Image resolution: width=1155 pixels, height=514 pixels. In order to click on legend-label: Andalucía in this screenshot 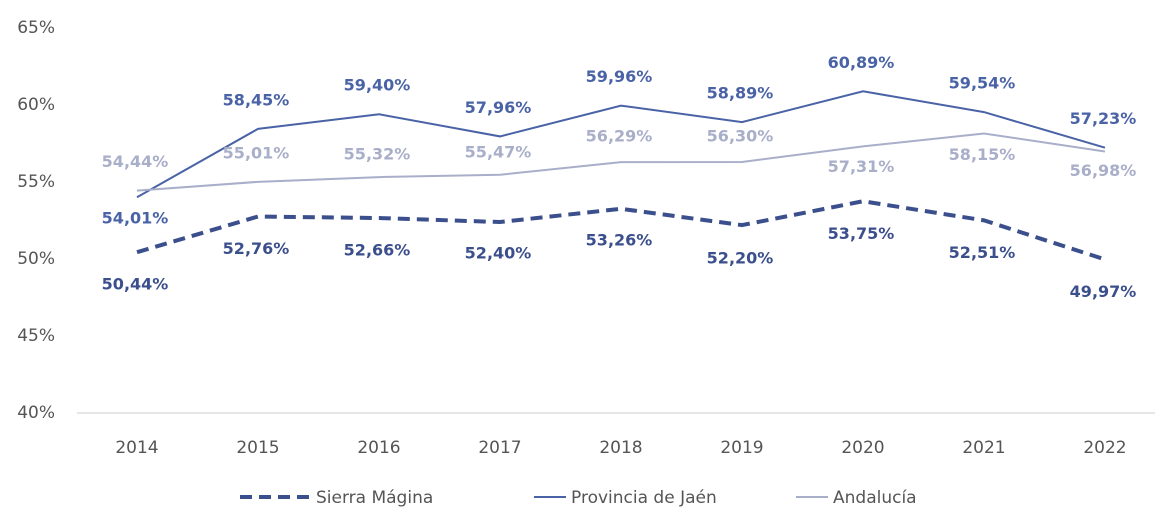, I will do `click(875, 498)`.